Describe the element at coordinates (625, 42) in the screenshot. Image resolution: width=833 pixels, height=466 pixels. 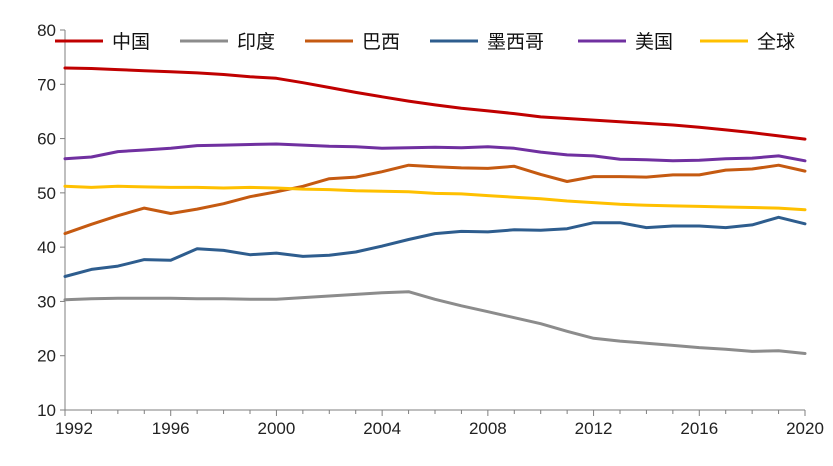
I see `legend-item: 美国` at that location.